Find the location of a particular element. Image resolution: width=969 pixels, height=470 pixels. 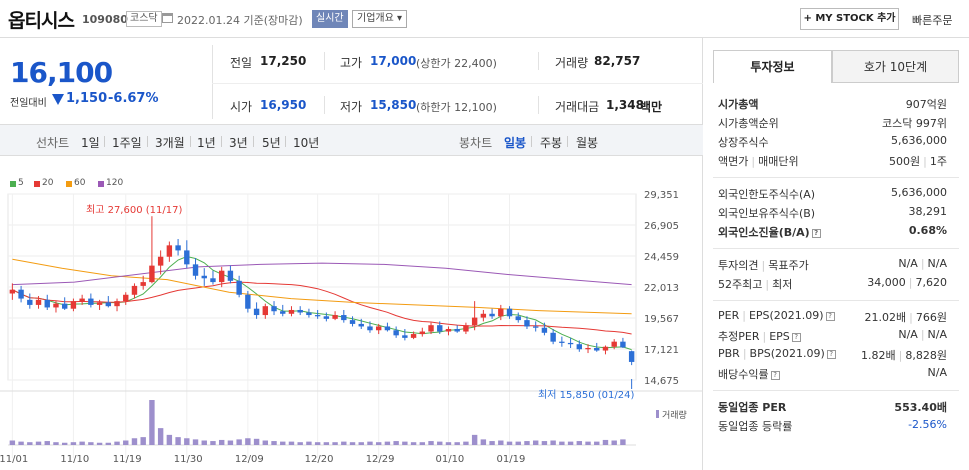

candle-weekly: 주봉 is located at coordinates (551, 143).